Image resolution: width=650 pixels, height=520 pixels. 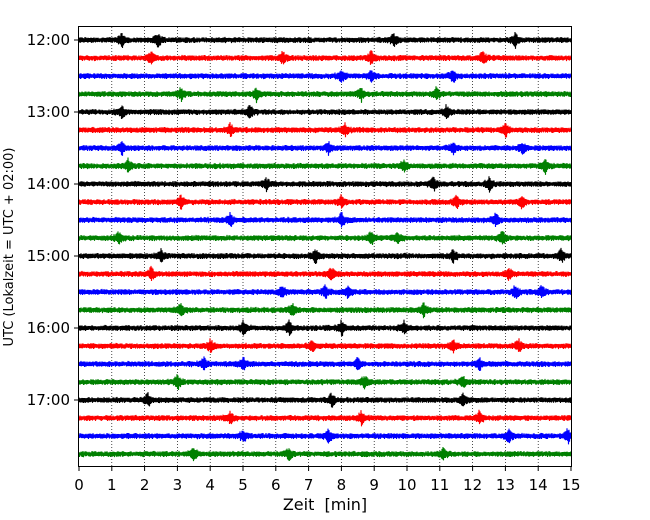 What do you see at coordinates (48, 328) in the screenshot?
I see `y-tick-label: 16:00` at bounding box center [48, 328].